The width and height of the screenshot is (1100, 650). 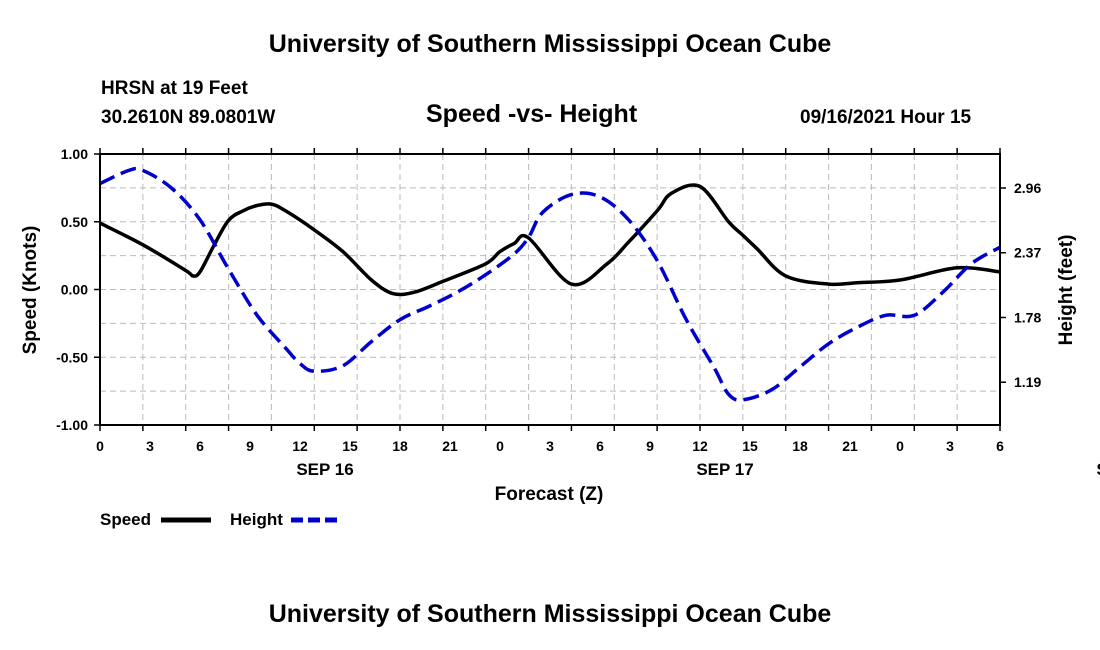 What do you see at coordinates (72, 357) in the screenshot?
I see `y-tick-label: -0.50` at bounding box center [72, 357].